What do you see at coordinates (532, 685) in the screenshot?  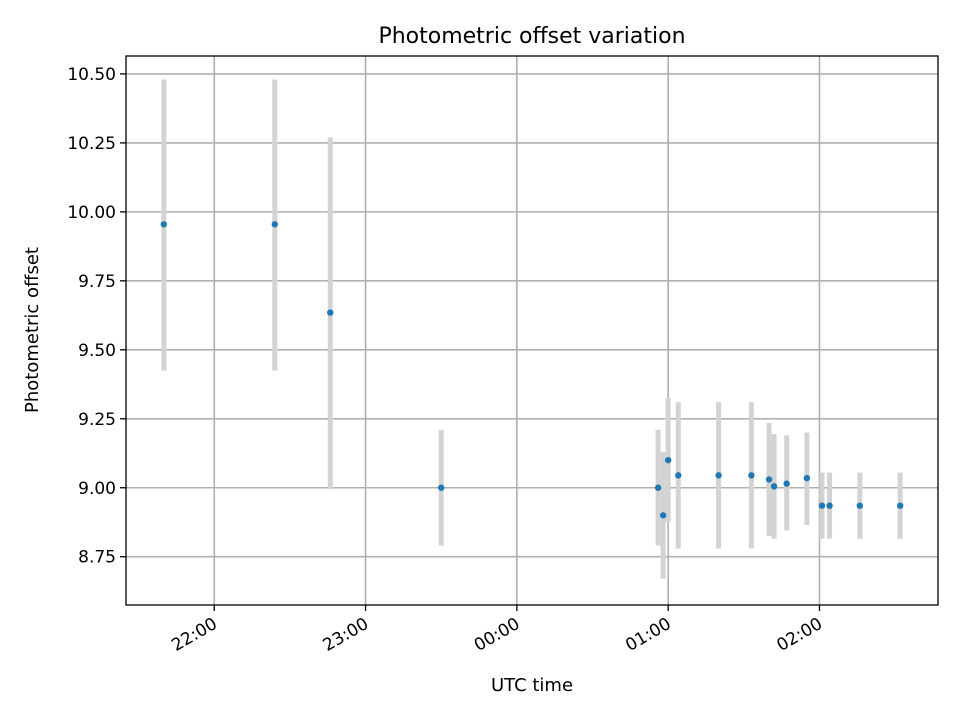 I see `x-axis-label: UTC time` at bounding box center [532, 685].